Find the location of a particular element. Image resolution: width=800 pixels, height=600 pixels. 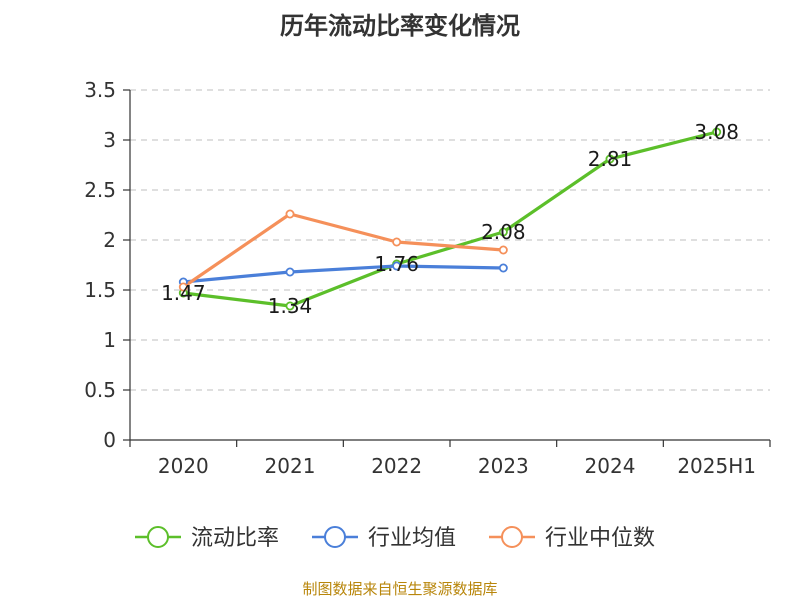

legend: 流动比率 行业均值 行业中位数 is located at coordinates (395, 538).